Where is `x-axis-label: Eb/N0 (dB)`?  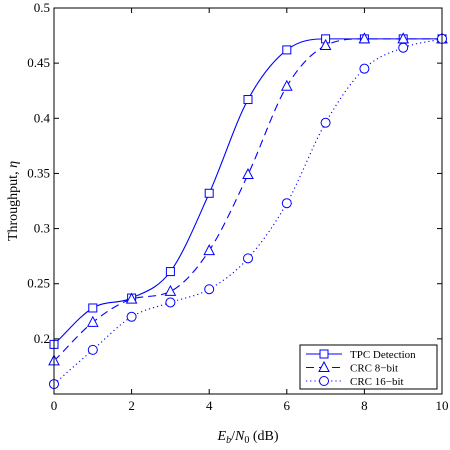 x-axis-label: Eb/N0 (dB) is located at coordinates (248, 437).